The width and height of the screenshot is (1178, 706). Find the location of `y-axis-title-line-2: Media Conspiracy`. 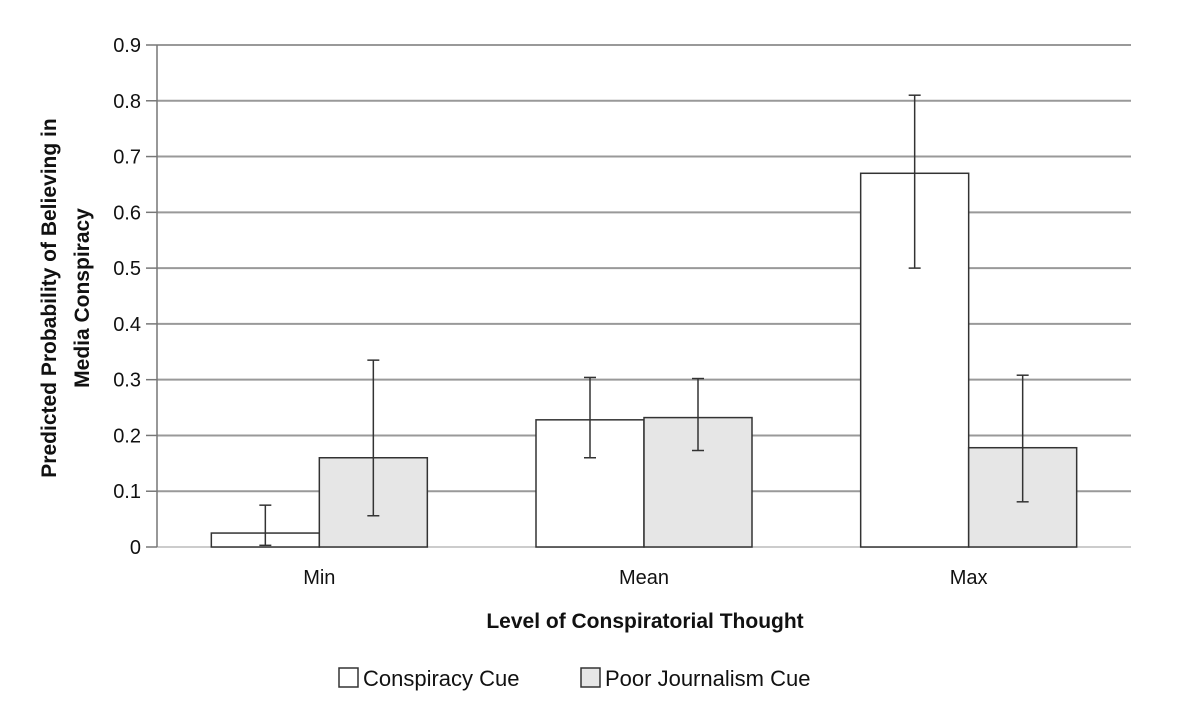

y-axis-title-line-2: Media Conspiracy is located at coordinates (82, 298).